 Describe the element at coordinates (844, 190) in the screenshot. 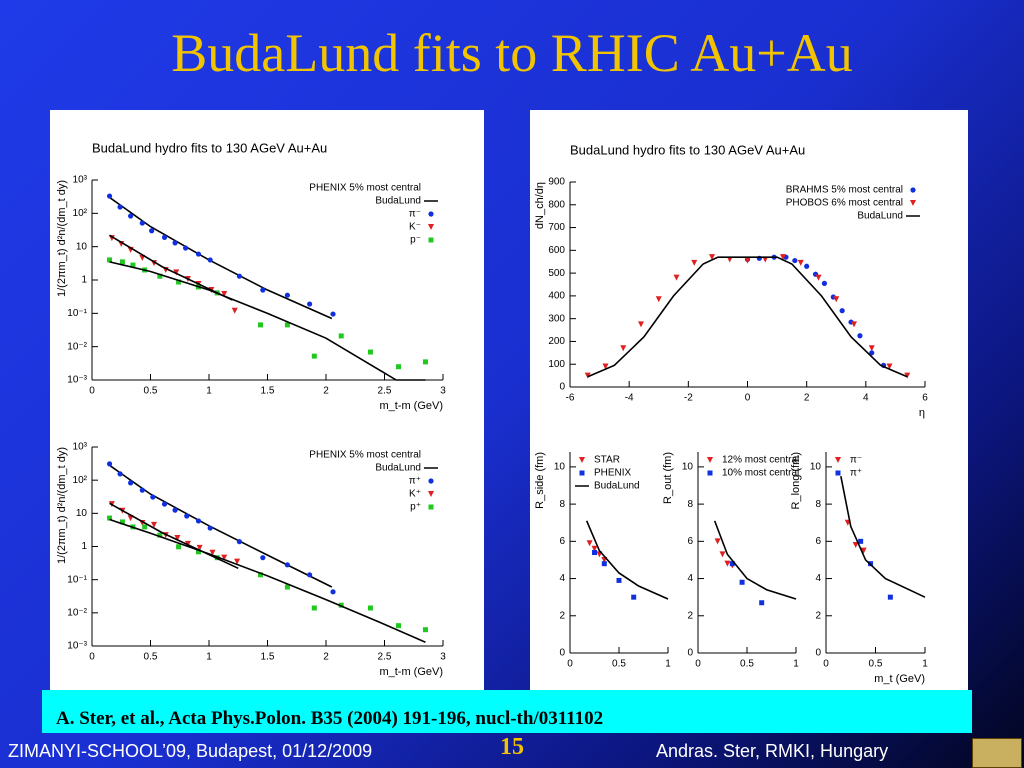

I see `legend-label: BRAHMS 5% most central` at that location.